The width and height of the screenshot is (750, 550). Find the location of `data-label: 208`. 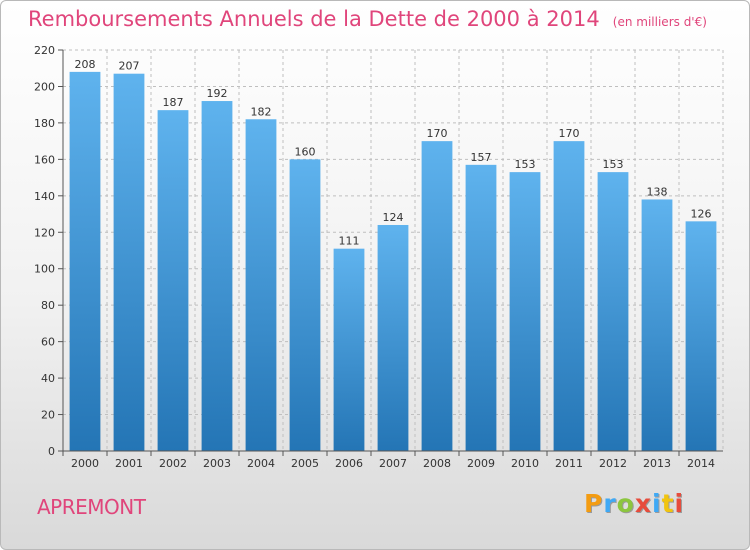

data-label: 208 is located at coordinates (85, 64).